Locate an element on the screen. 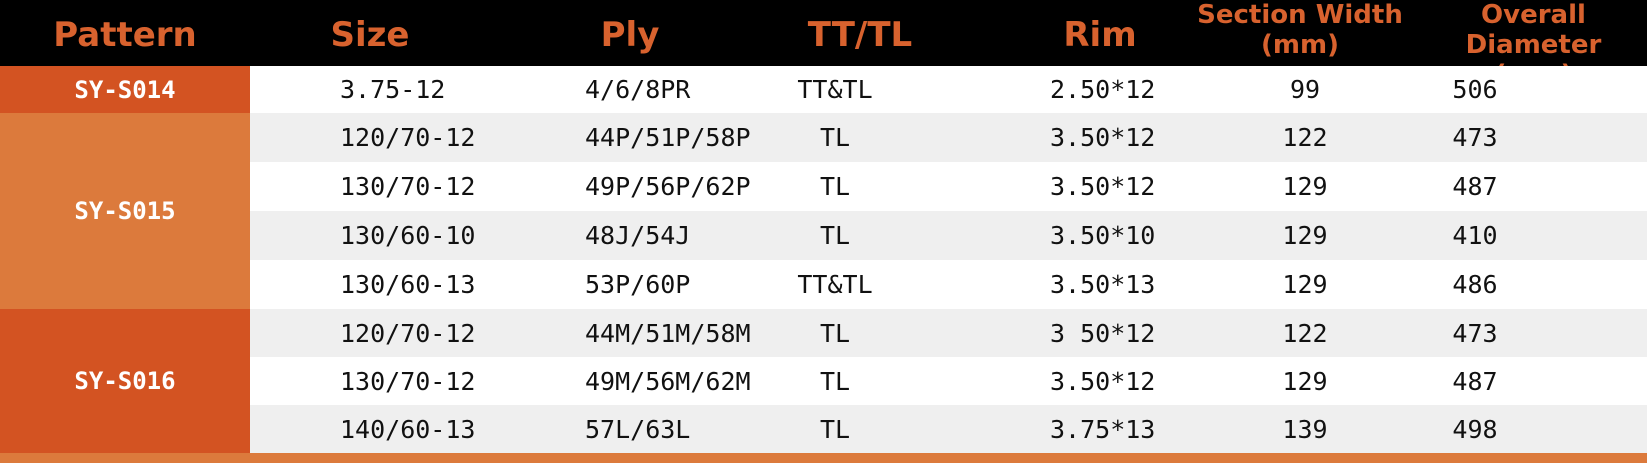  ply-cell: 57L/63L is located at coordinates (638, 429).